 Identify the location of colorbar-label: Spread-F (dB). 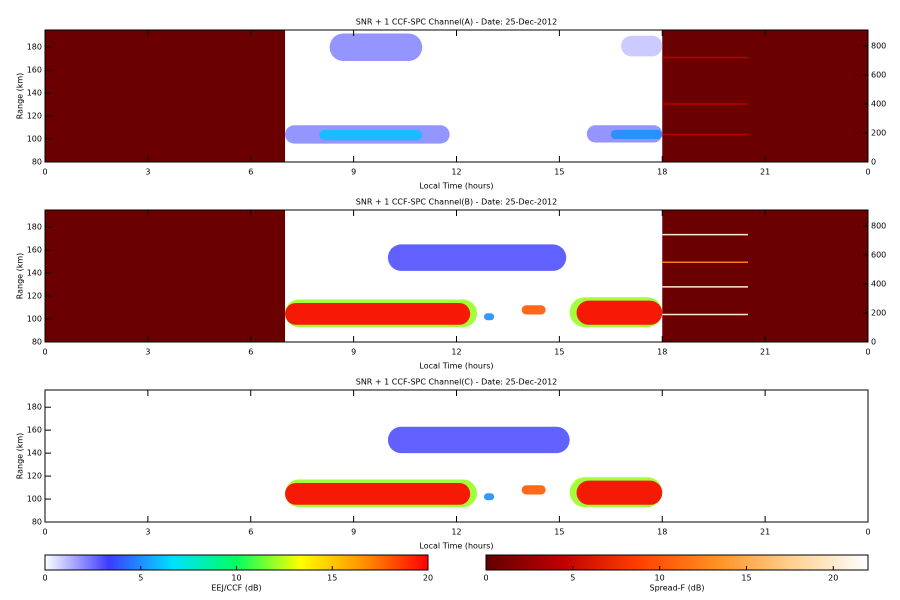
(676, 588).